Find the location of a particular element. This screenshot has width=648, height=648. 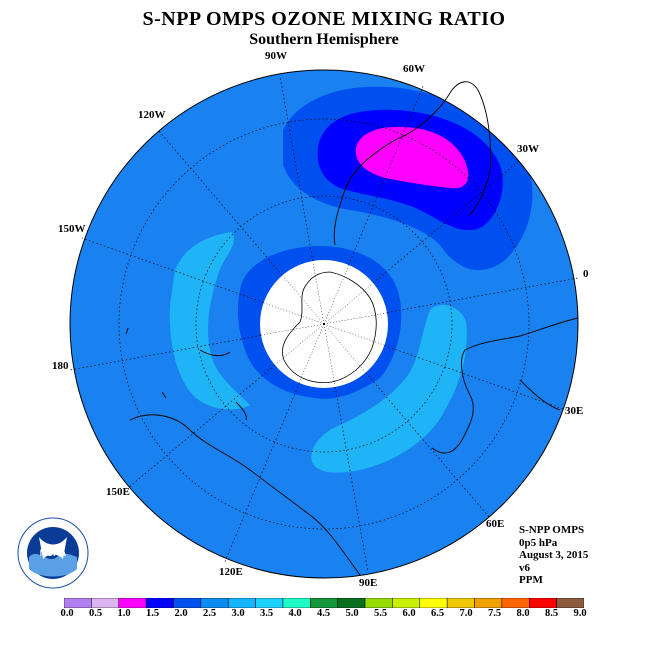

info-pressure: 0p5 hPa is located at coordinates (538, 542).